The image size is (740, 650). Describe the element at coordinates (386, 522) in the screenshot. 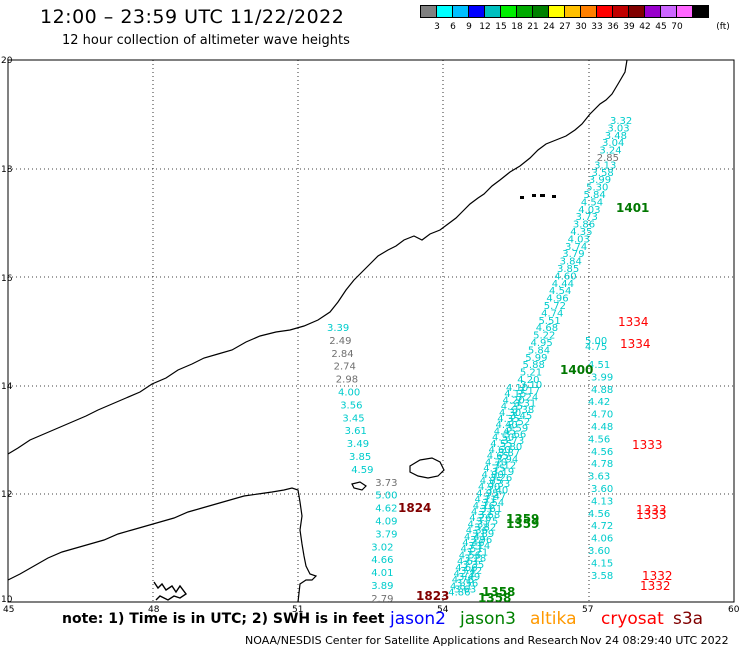

I see `wave-height-value: 4.09` at that location.